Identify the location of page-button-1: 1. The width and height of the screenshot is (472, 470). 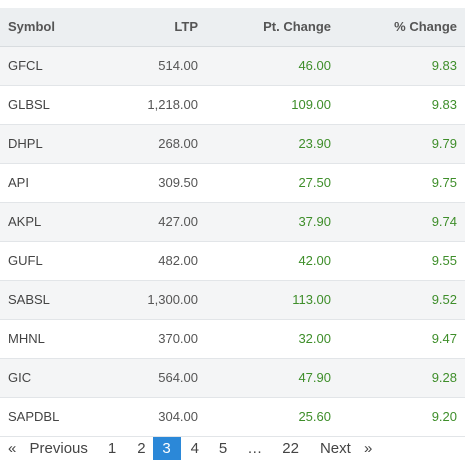
(112, 448).